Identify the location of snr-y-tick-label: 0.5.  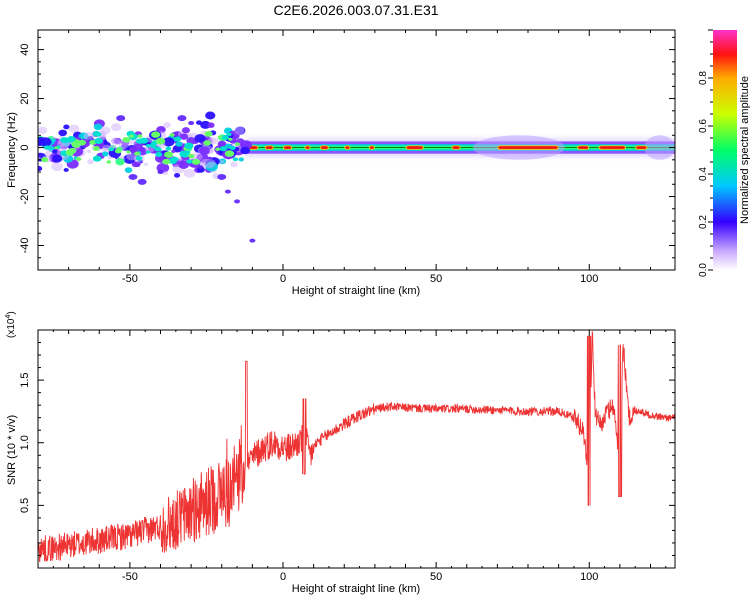
(25, 505).